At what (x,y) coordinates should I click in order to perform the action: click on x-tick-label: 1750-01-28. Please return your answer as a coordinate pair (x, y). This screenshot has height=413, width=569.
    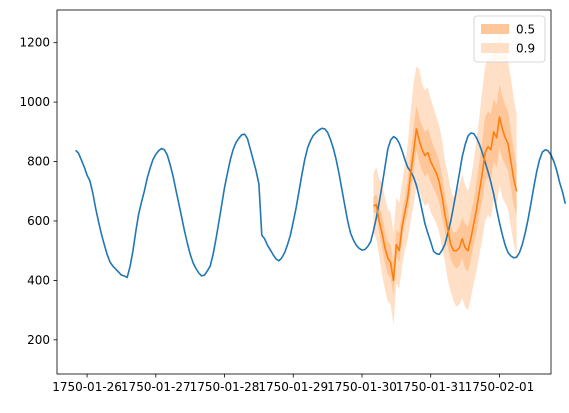
    Looking at the image, I should click on (225, 387).